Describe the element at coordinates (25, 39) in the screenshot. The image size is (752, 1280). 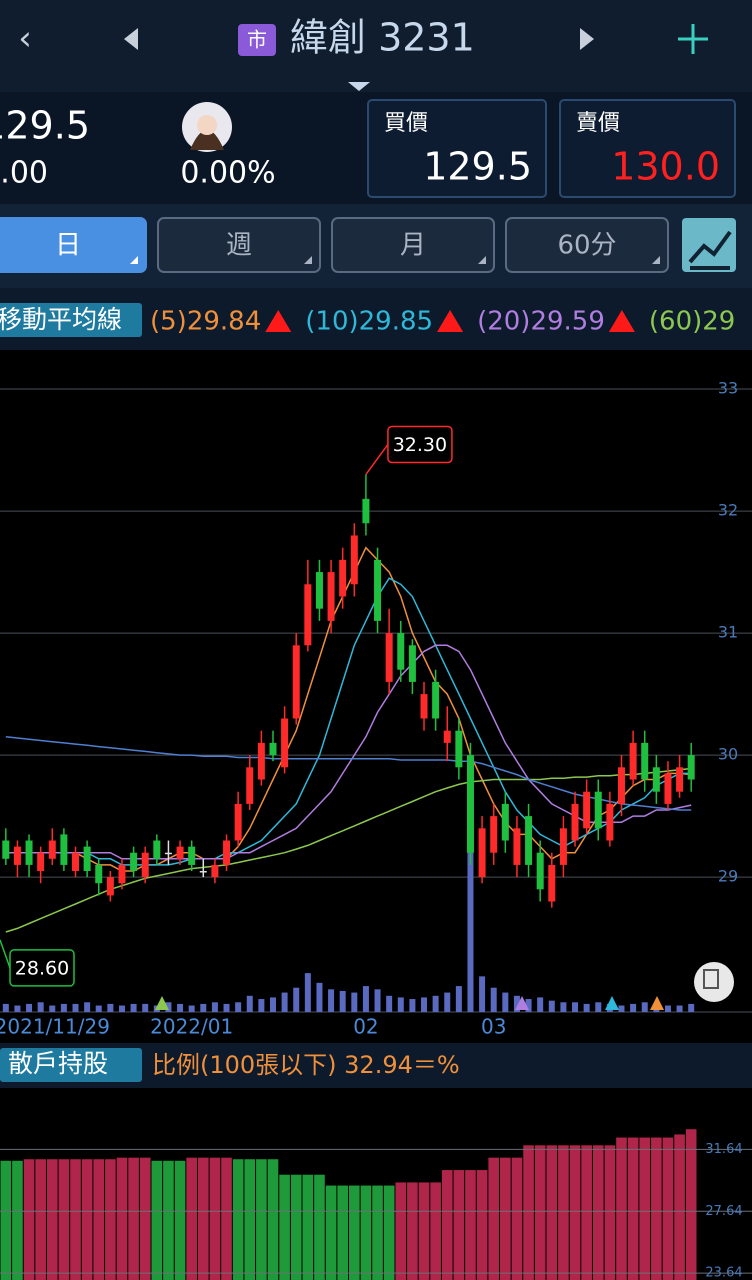
I see `back-button: ‹` at that location.